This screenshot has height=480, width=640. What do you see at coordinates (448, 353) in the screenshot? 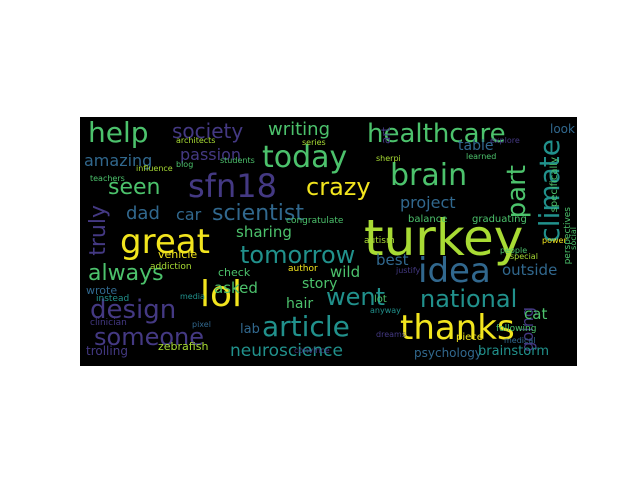
I see `word-psychology: psychology` at bounding box center [448, 353].